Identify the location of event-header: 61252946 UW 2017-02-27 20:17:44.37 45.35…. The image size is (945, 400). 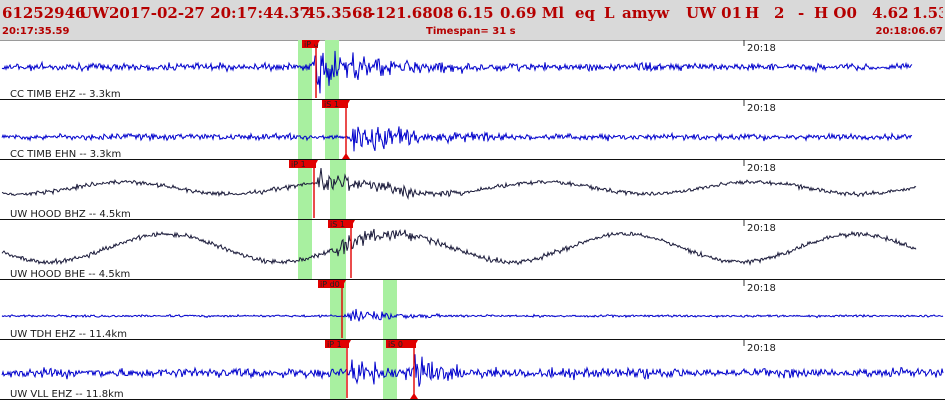
(472, 20).